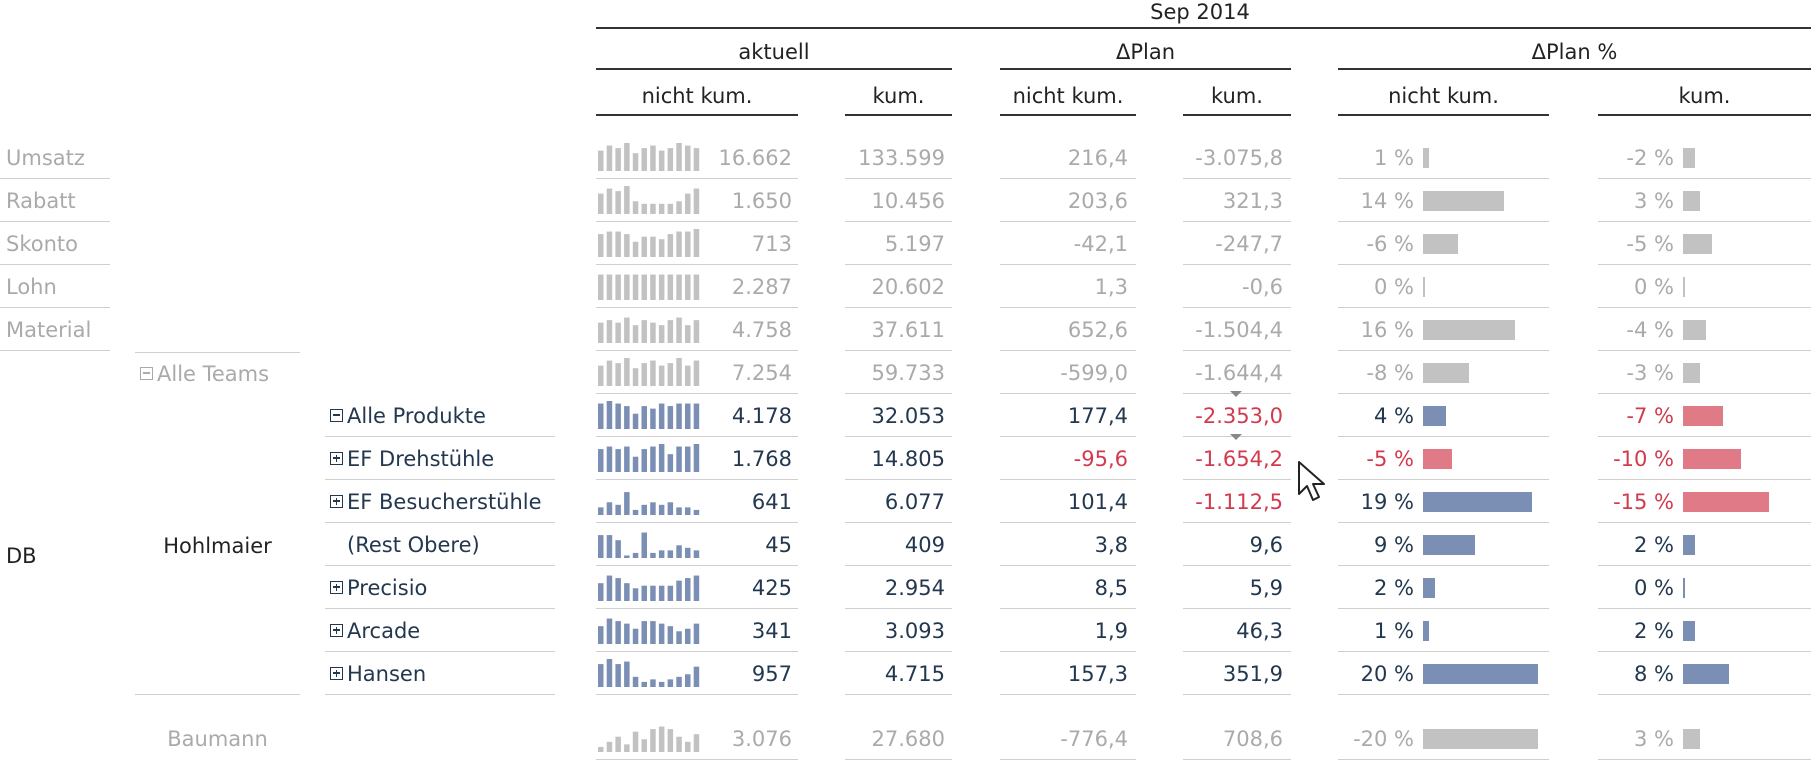 The width and height of the screenshot is (1811, 762). What do you see at coordinates (774, 52) in the screenshot?
I see `group-header-aktuell: aktuell` at bounding box center [774, 52].